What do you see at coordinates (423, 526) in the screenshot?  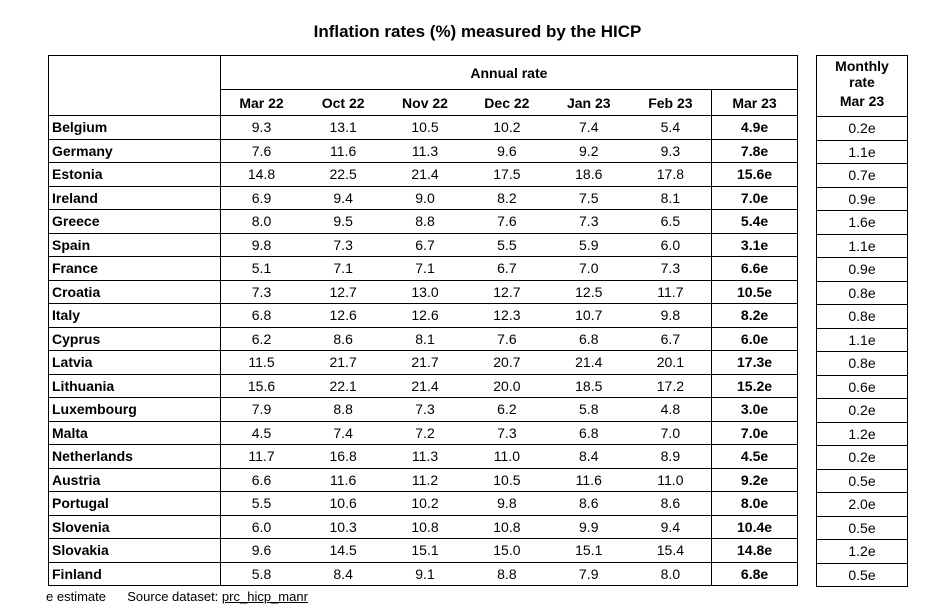 I see `table-row: Slovenia 6.0 10.3 10.8 10.8 9.9 9.4 10.4e` at bounding box center [423, 526].